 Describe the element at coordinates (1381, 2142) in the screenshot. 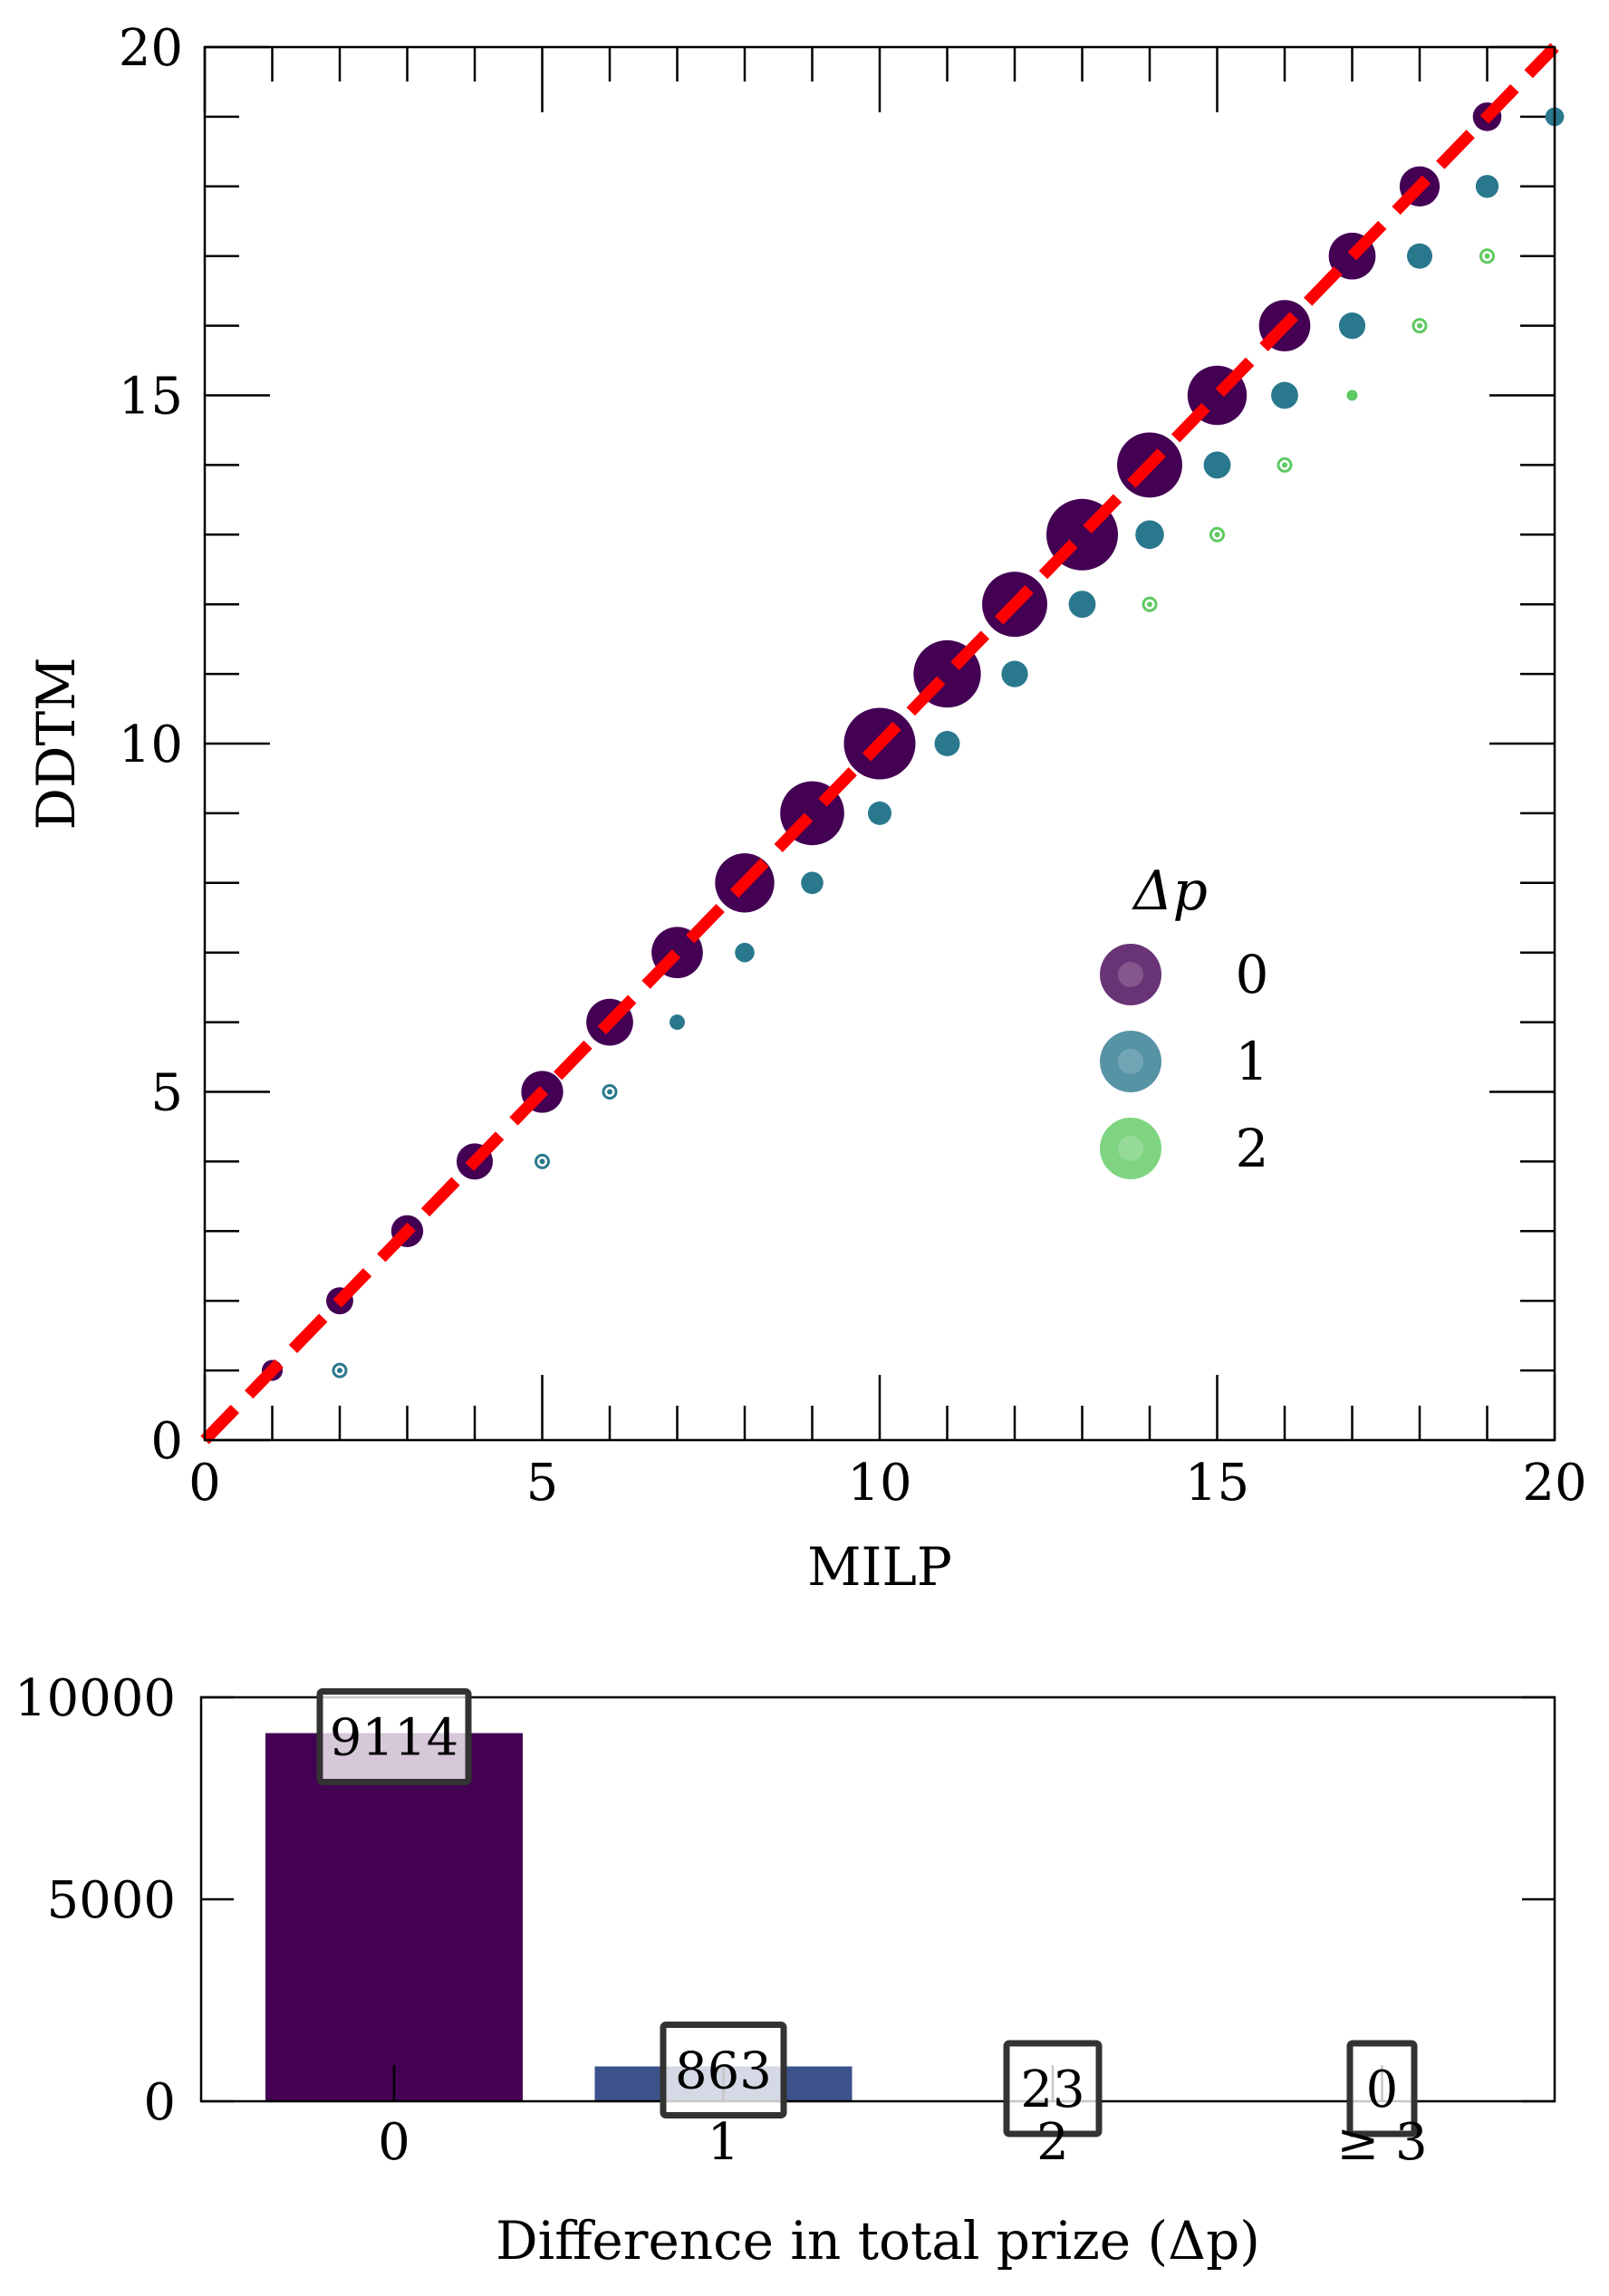

I see `bar-x-tick-label: ≥ 3` at that location.